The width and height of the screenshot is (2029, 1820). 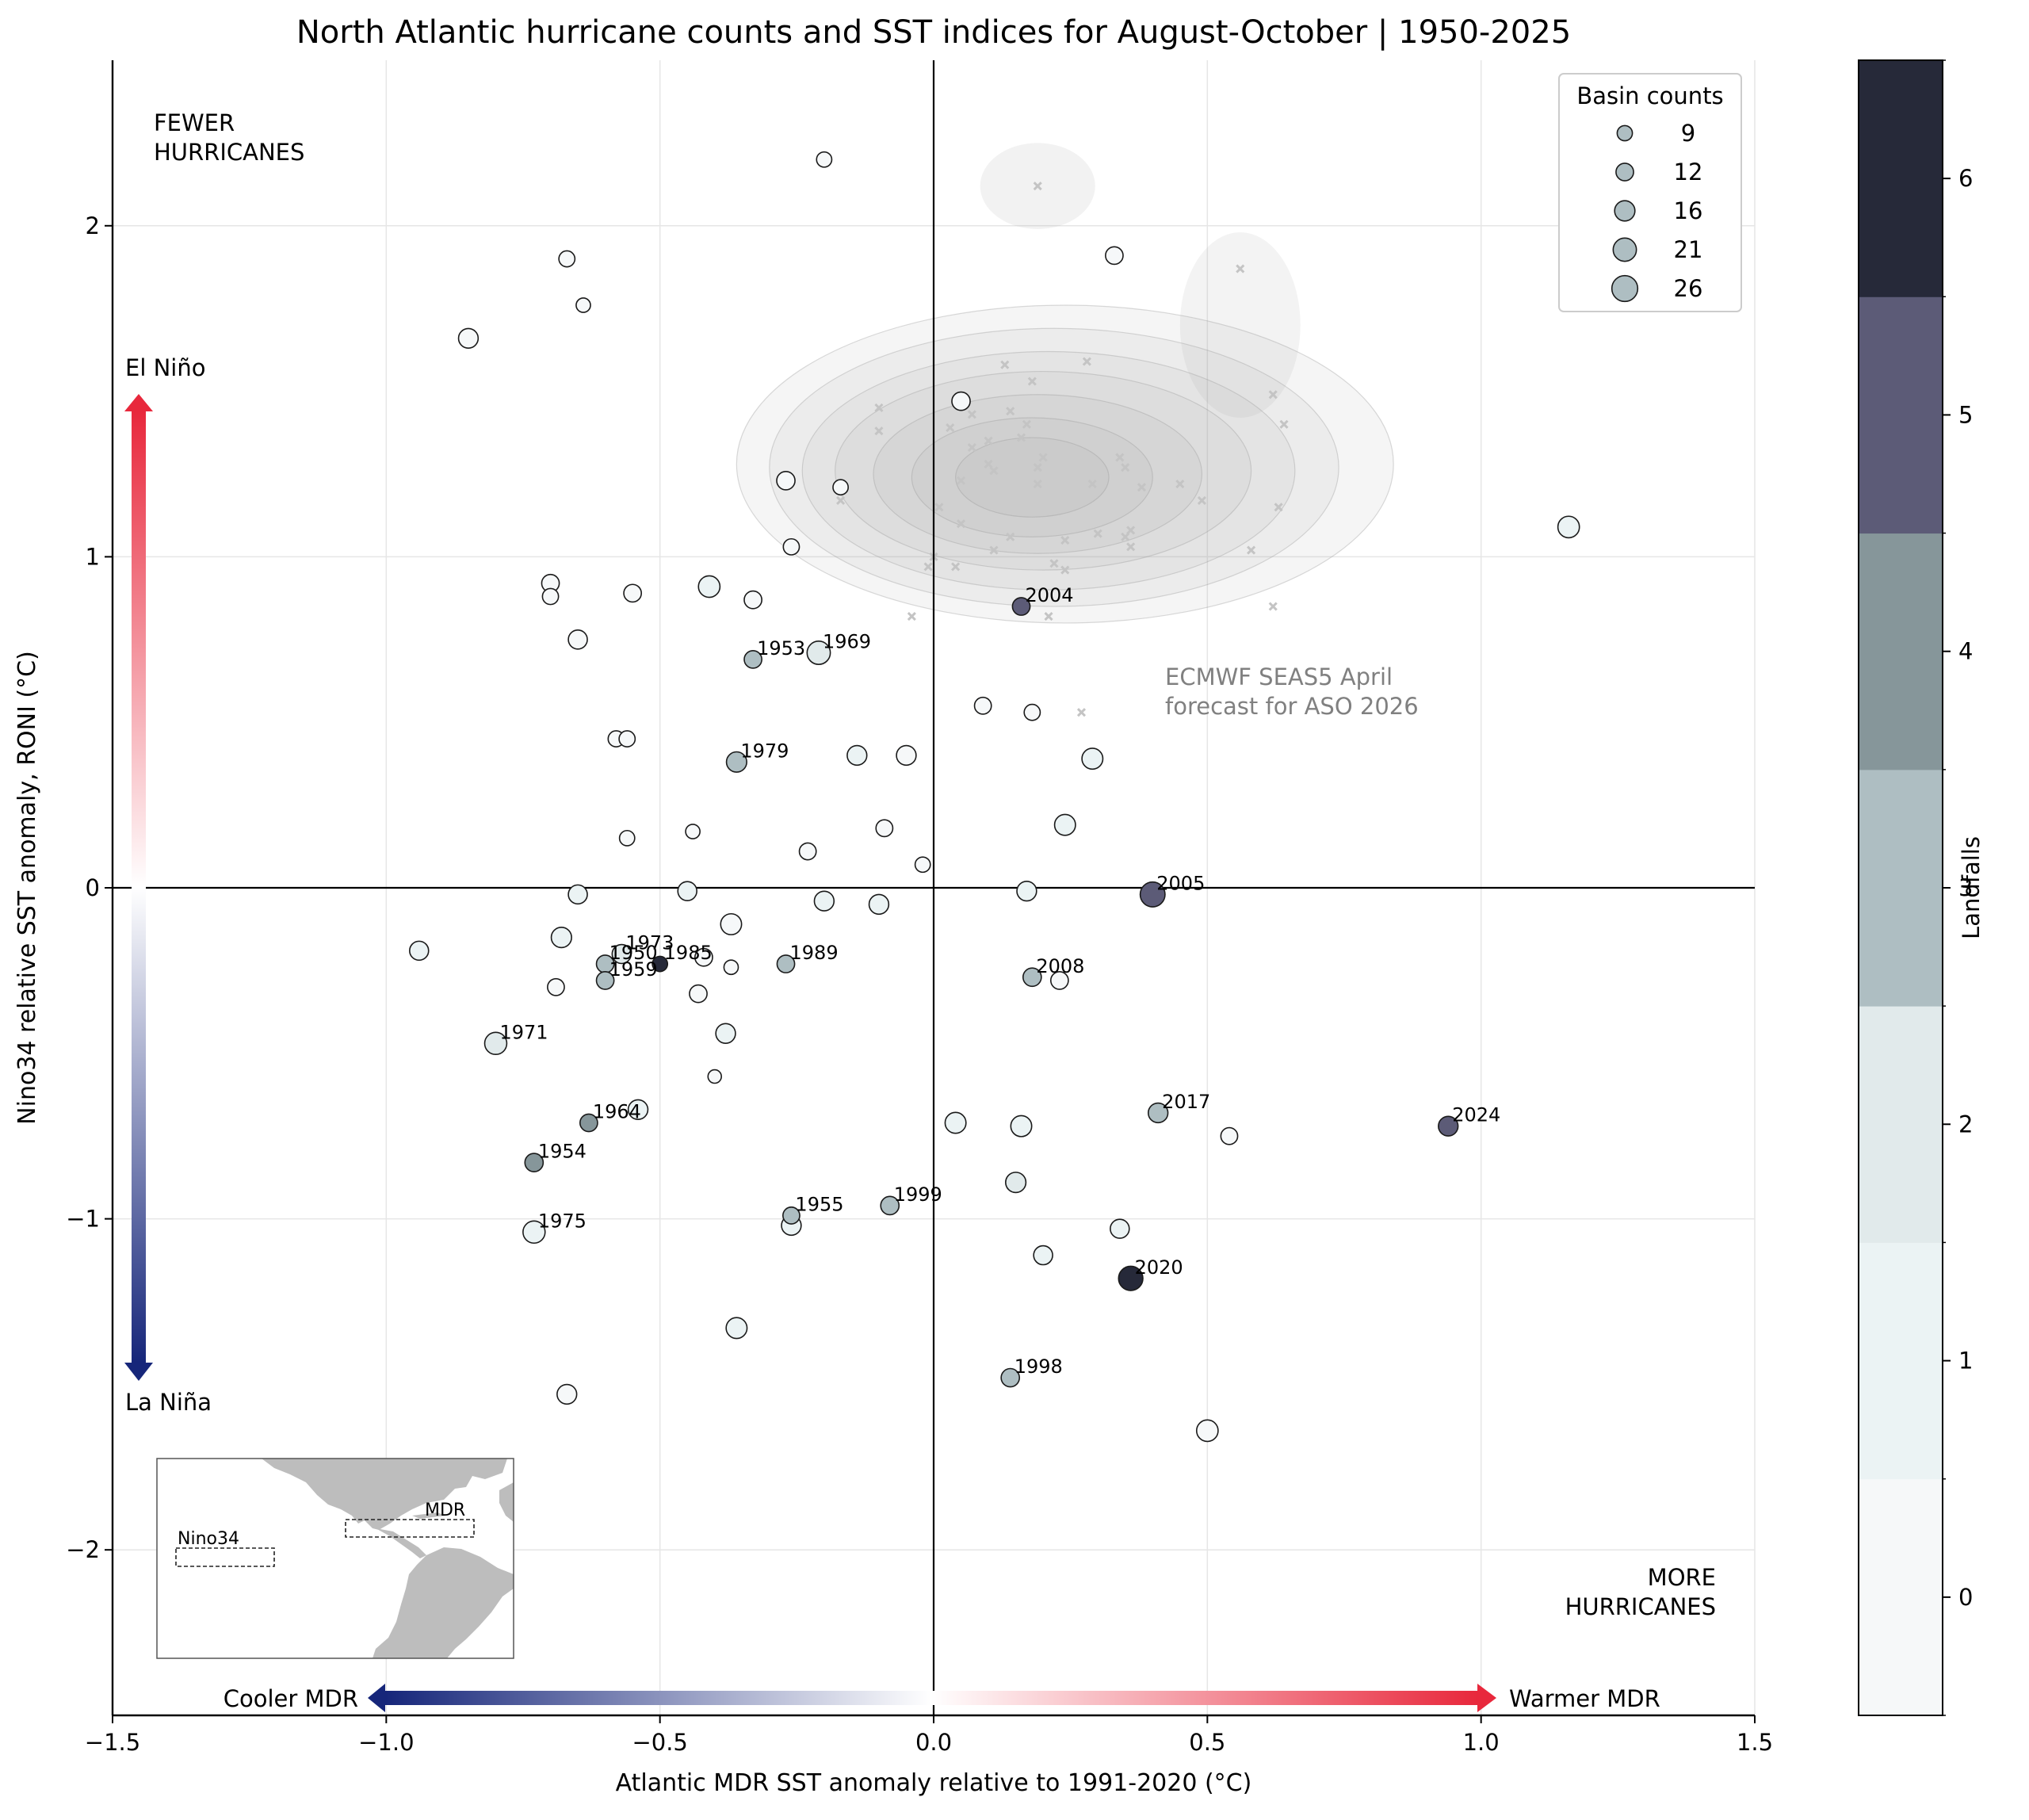 What do you see at coordinates (847, 642) in the screenshot?
I see `year-label-1969: 1969` at bounding box center [847, 642].